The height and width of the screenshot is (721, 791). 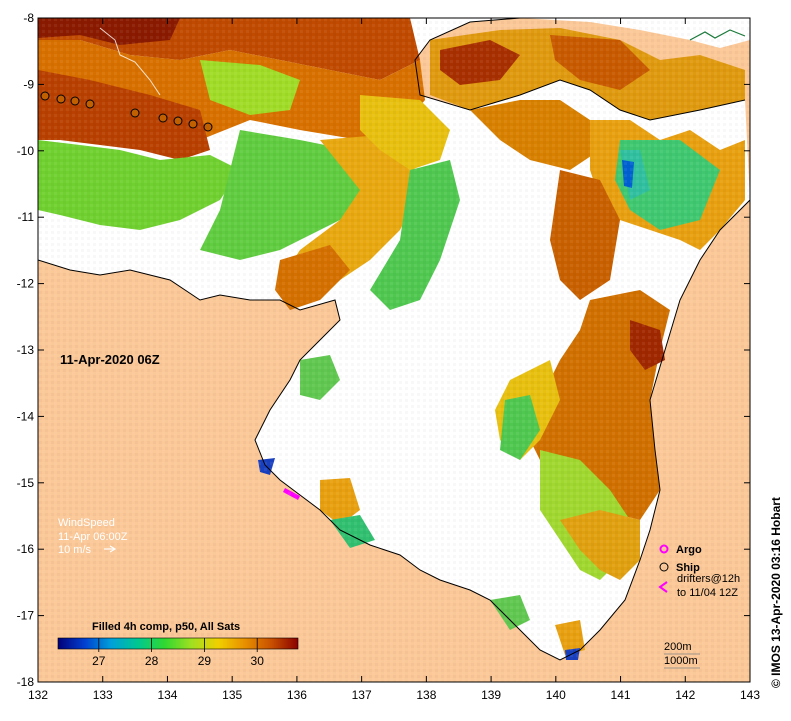 I want to click on x-tick-label: 142, so click(x=685, y=695).